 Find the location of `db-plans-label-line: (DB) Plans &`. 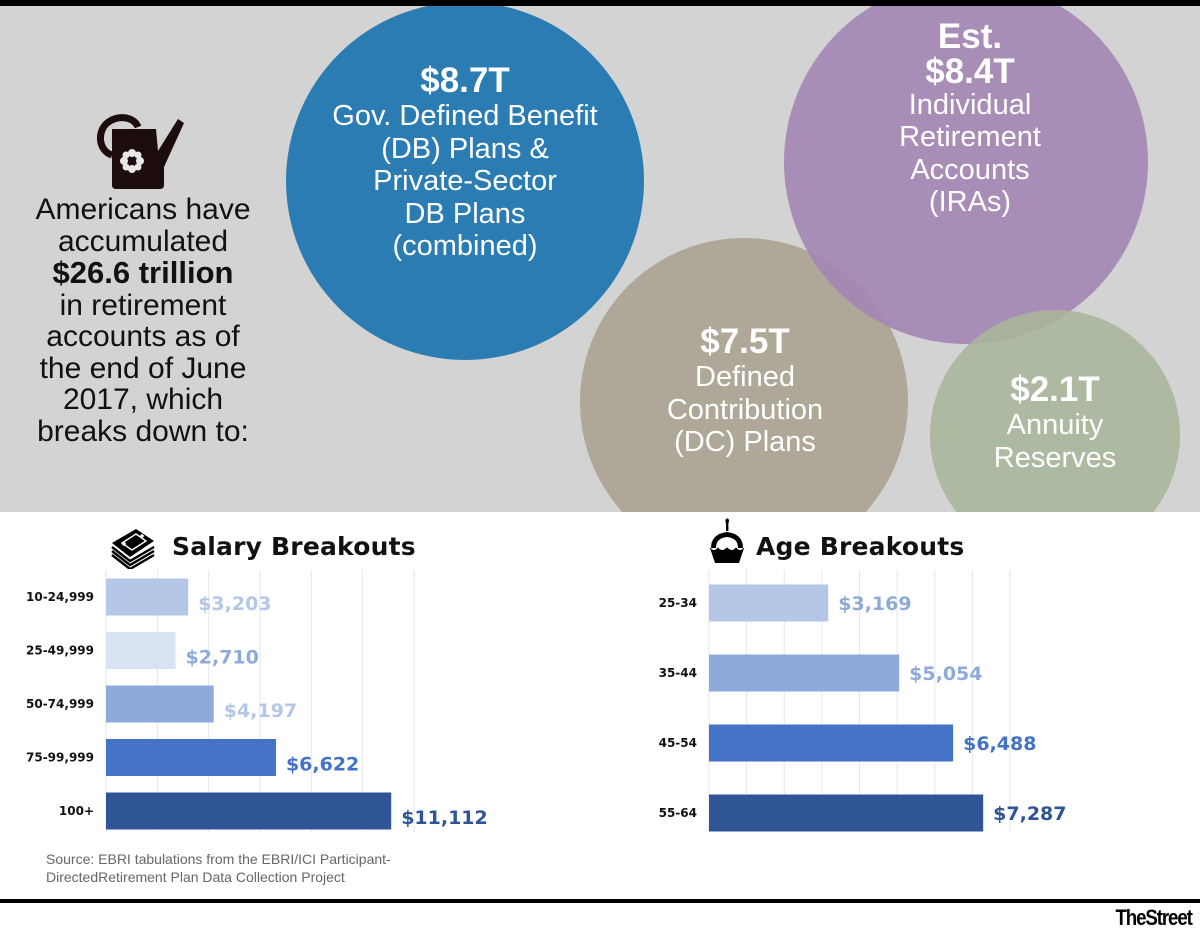

db-plans-label-line: (DB) Plans & is located at coordinates (465, 148).